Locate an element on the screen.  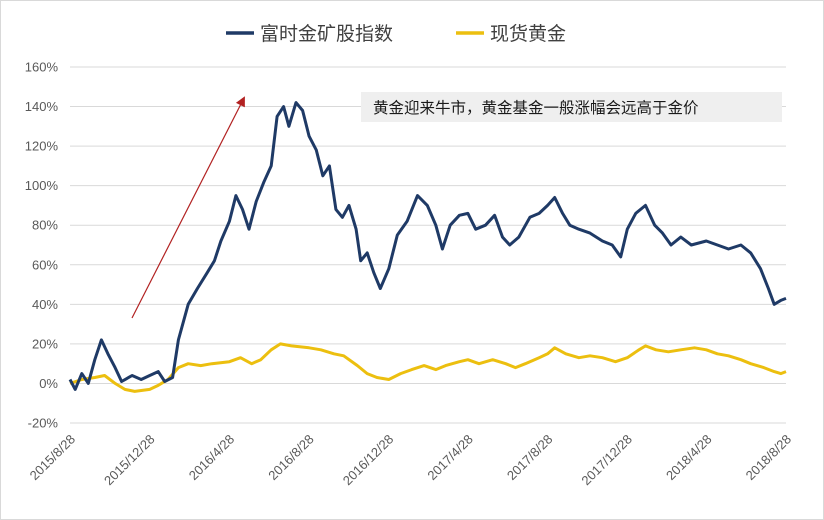
x-tick-label: 2017/4/28 is located at coordinates (450, 458).